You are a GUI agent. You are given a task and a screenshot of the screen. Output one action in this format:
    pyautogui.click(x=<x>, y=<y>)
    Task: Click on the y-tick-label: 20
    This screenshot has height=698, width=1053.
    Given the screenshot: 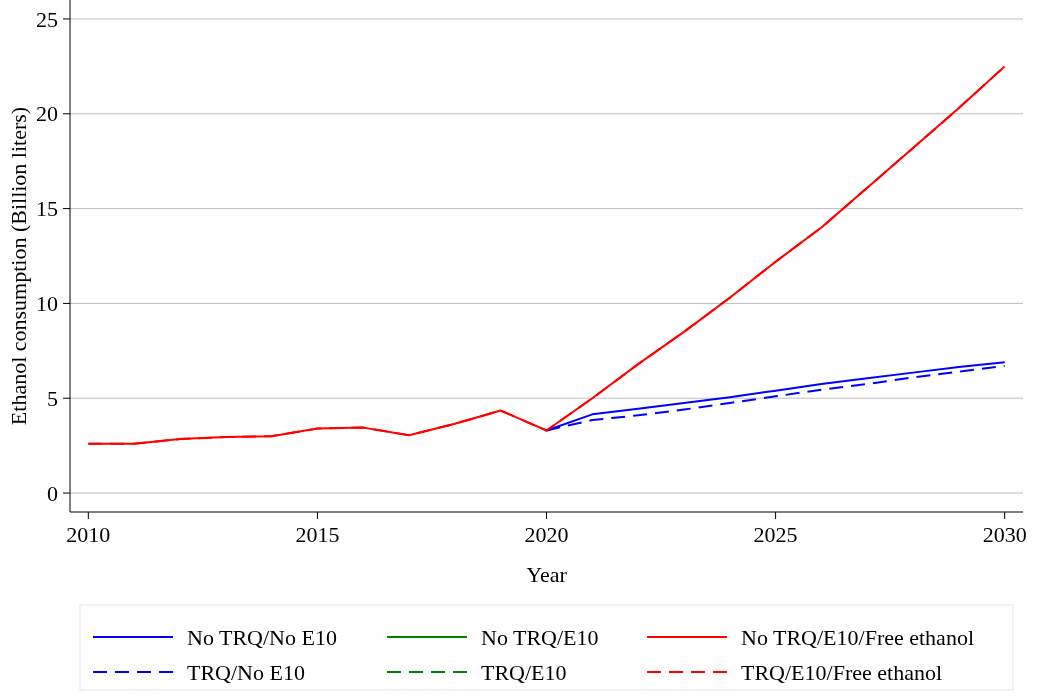 What is the action you would take?
    pyautogui.click(x=47, y=114)
    